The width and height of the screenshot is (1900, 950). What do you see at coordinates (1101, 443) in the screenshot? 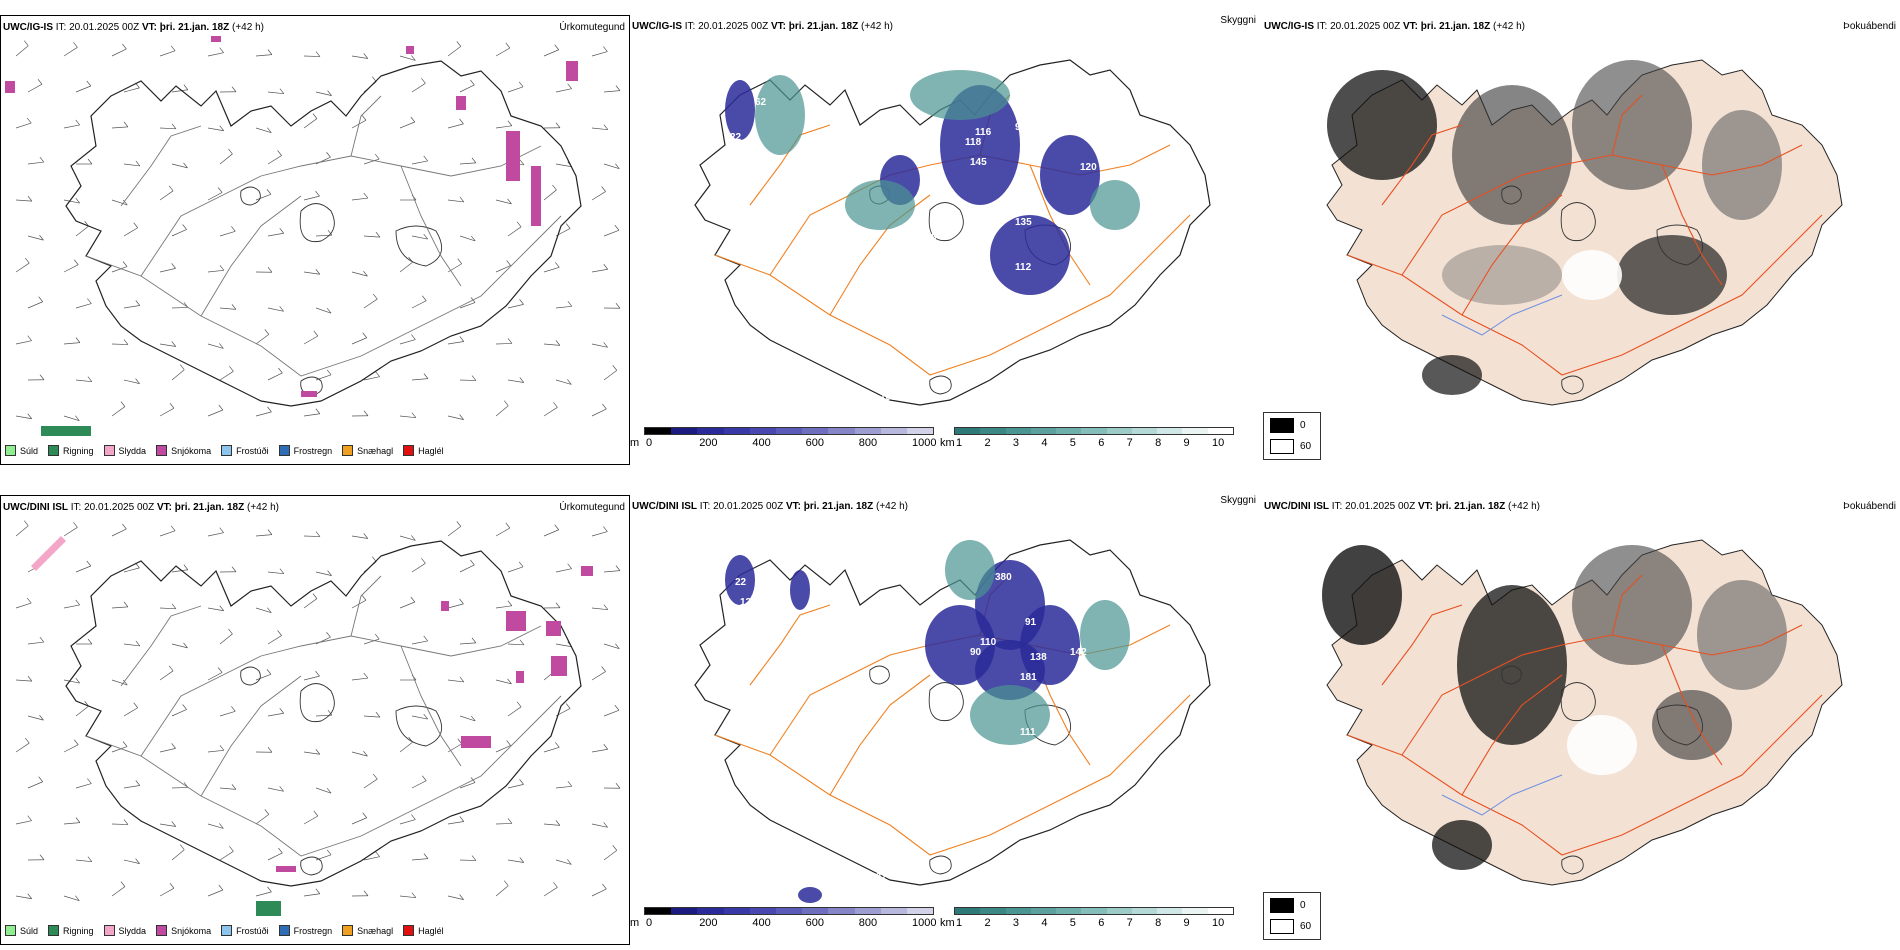
I see `scale-tick: 6` at bounding box center [1101, 443].